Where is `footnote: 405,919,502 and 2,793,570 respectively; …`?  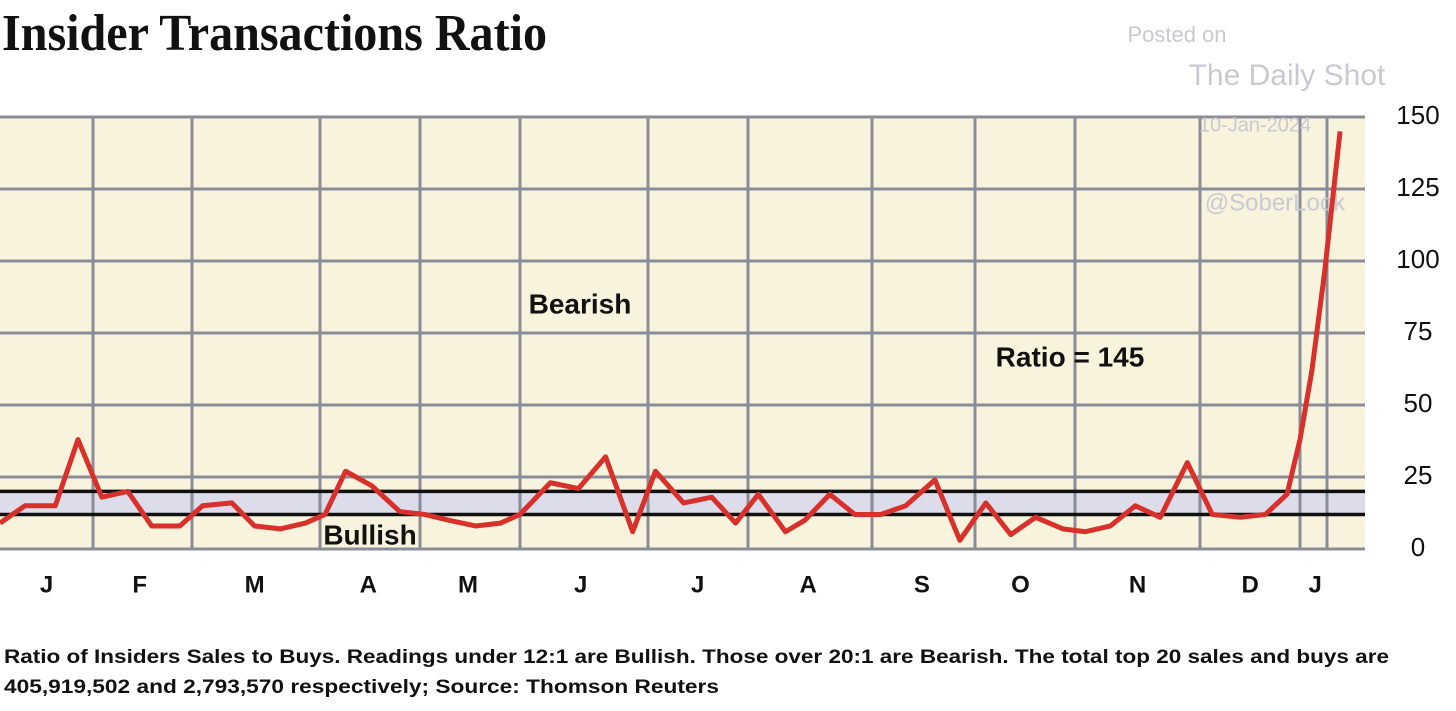 footnote: 405,919,502 and 2,793,570 respectively; … is located at coordinates (361, 687).